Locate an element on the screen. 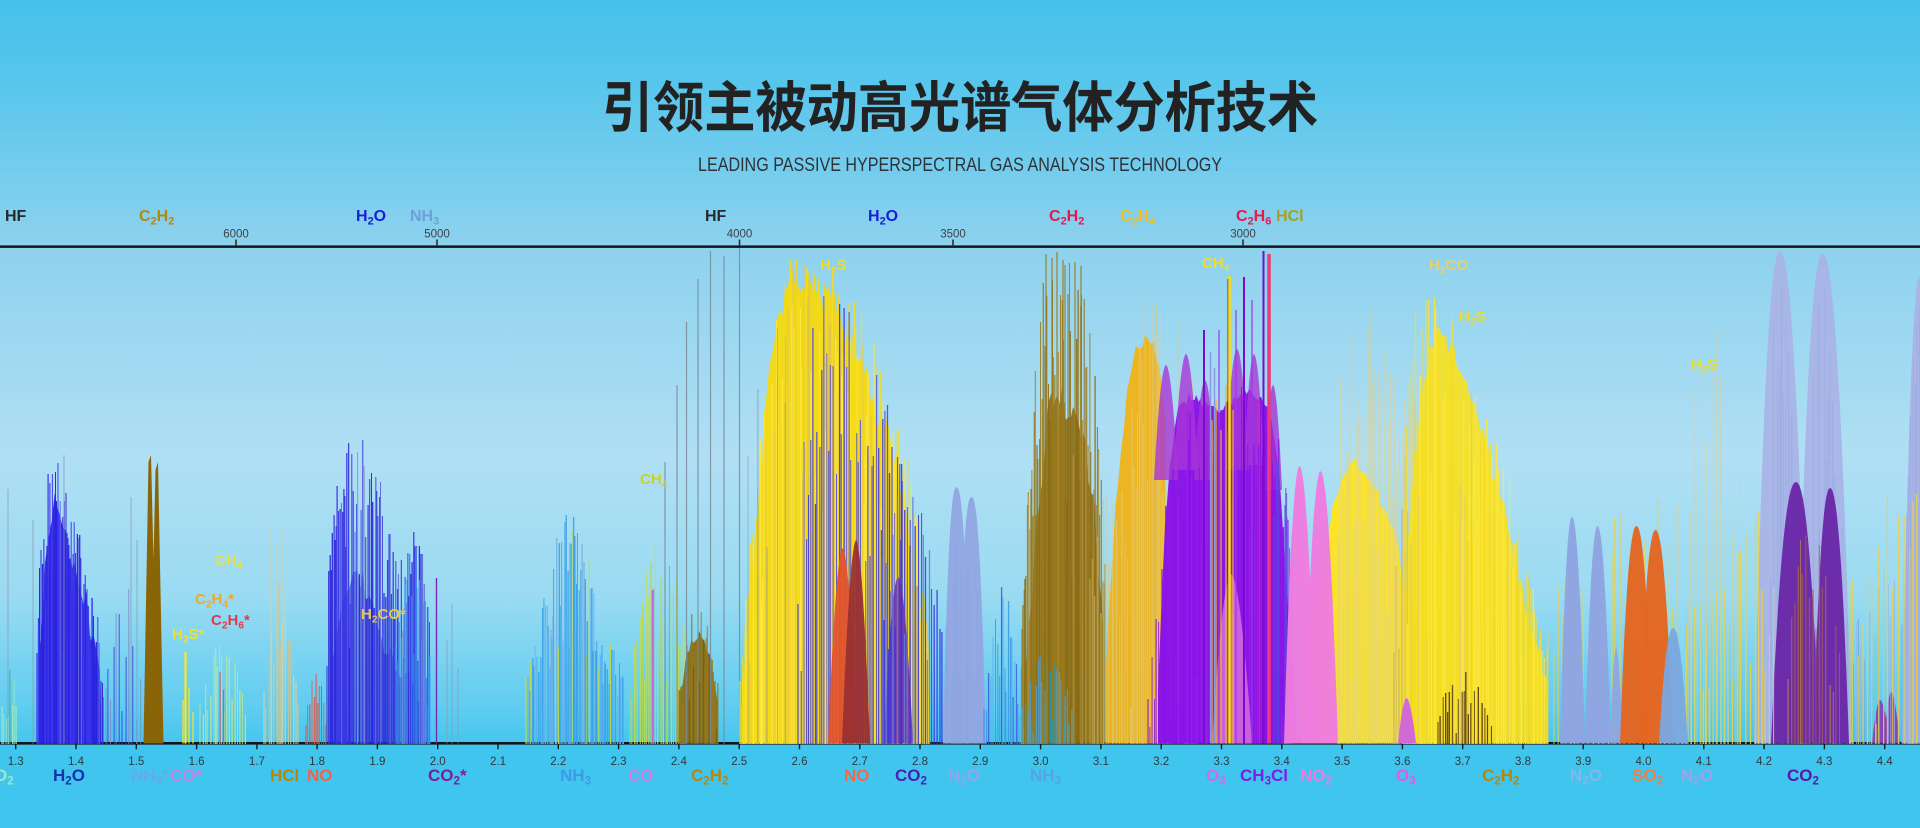  svg-text: C2H4* is located at coordinates (214, 601).